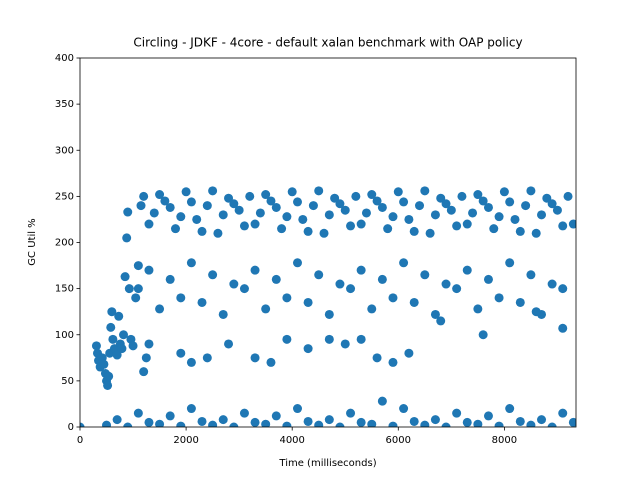 The width and height of the screenshot is (640, 480). I want to click on x-tick-label: 0, so click(80, 440).